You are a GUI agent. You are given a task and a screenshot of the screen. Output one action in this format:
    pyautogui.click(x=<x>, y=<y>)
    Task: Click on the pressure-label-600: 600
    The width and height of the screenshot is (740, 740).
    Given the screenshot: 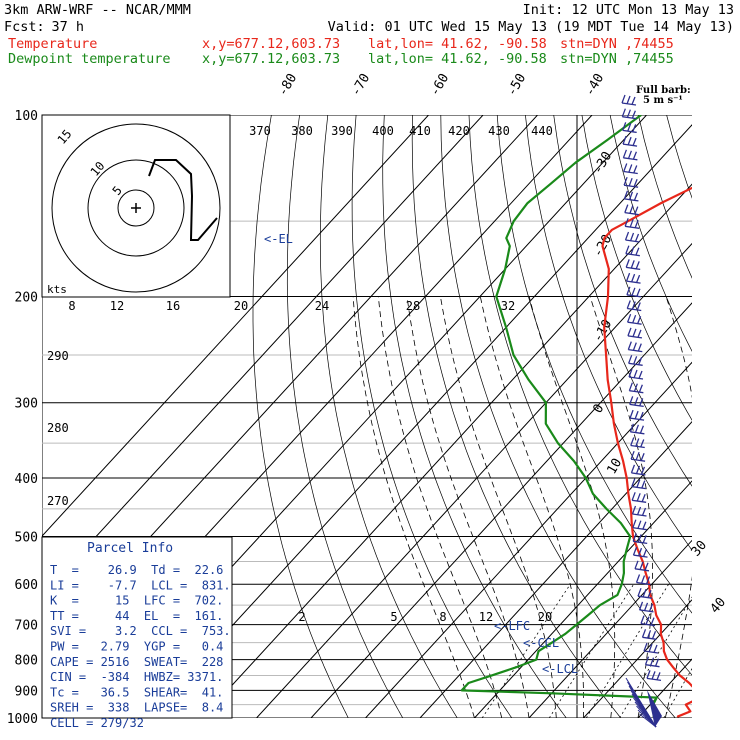 What is the action you would take?
    pyautogui.click(x=26, y=585)
    